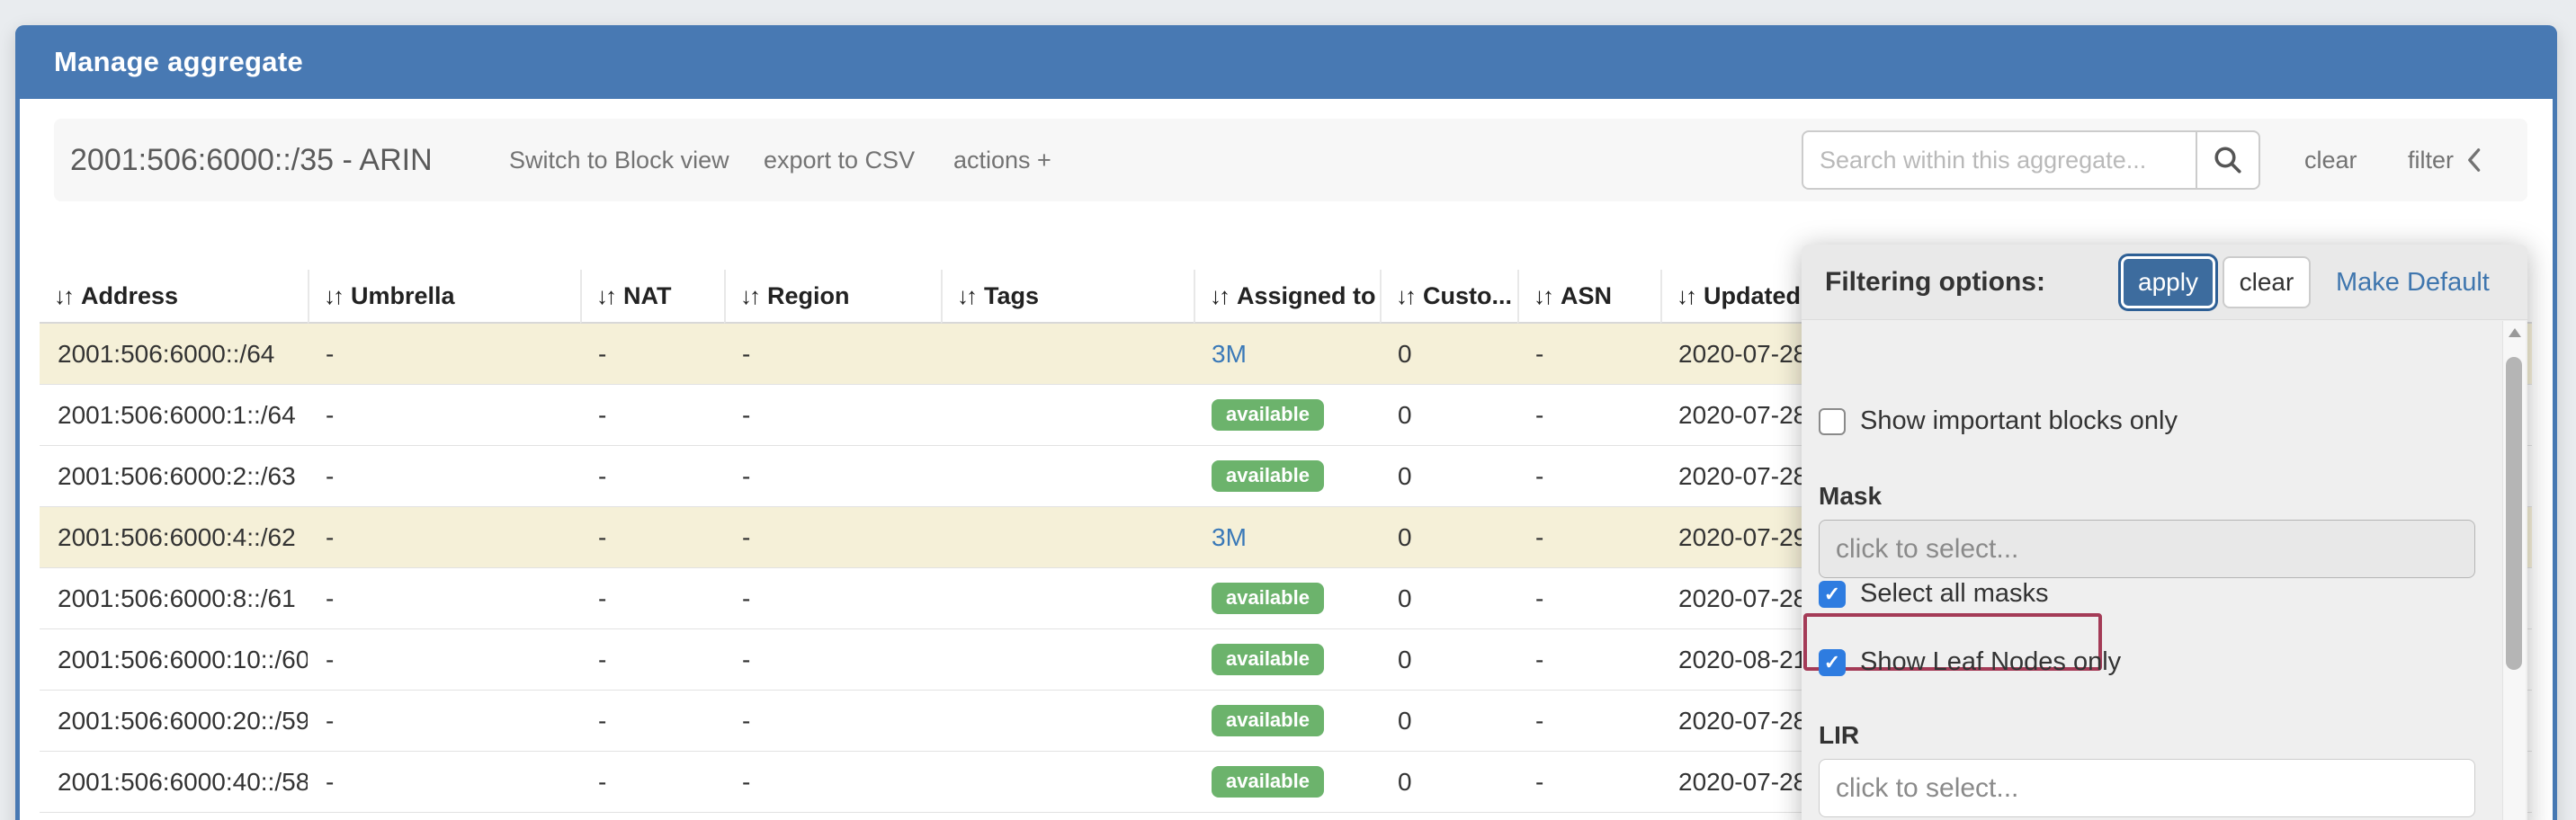  What do you see at coordinates (1954, 593) in the screenshot?
I see `select-all-masks-label: Select all masks` at bounding box center [1954, 593].